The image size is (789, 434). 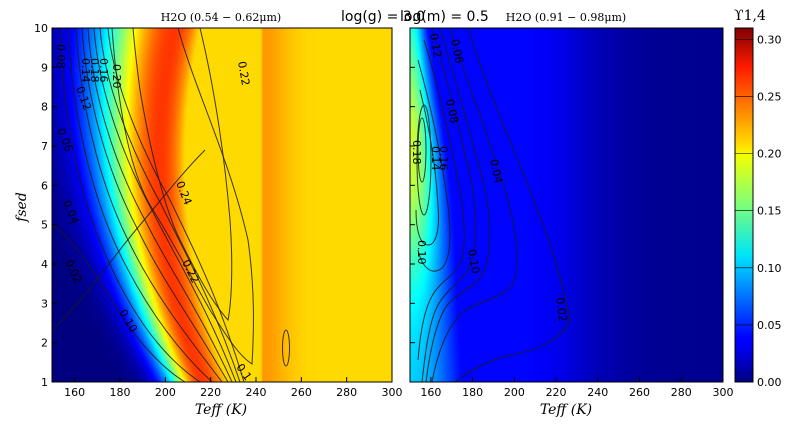 What do you see at coordinates (116, 76) in the screenshot?
I see `left-clabel: 0.20` at bounding box center [116, 76].